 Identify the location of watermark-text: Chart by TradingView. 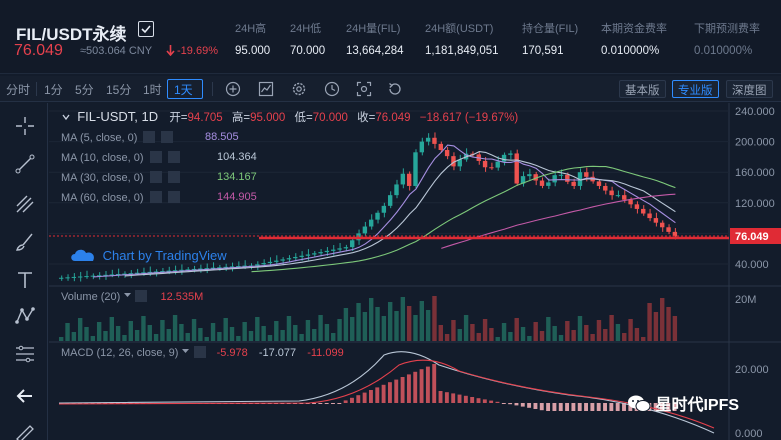
(164, 255).